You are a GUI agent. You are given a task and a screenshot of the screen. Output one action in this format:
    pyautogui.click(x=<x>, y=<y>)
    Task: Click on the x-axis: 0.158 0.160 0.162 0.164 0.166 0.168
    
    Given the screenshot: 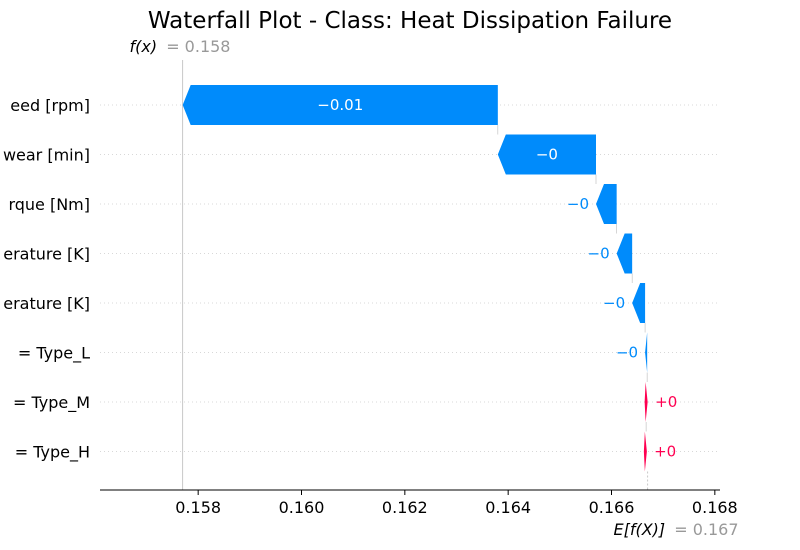 What is the action you would take?
    pyautogui.click(x=419, y=503)
    